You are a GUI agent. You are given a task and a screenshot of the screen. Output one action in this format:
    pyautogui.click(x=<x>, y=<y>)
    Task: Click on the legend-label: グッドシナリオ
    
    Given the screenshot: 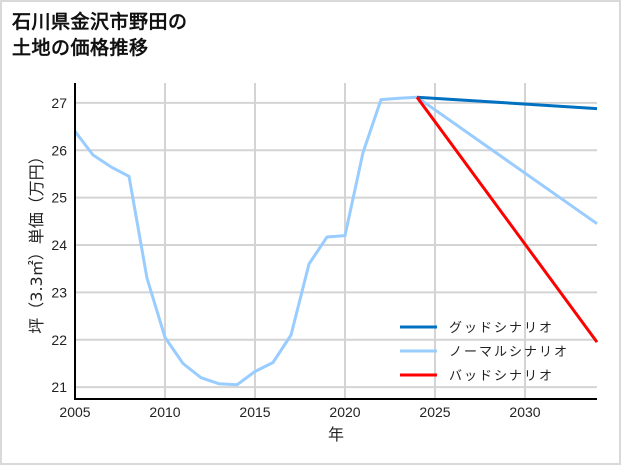 What is the action you would take?
    pyautogui.click(x=501, y=328)
    